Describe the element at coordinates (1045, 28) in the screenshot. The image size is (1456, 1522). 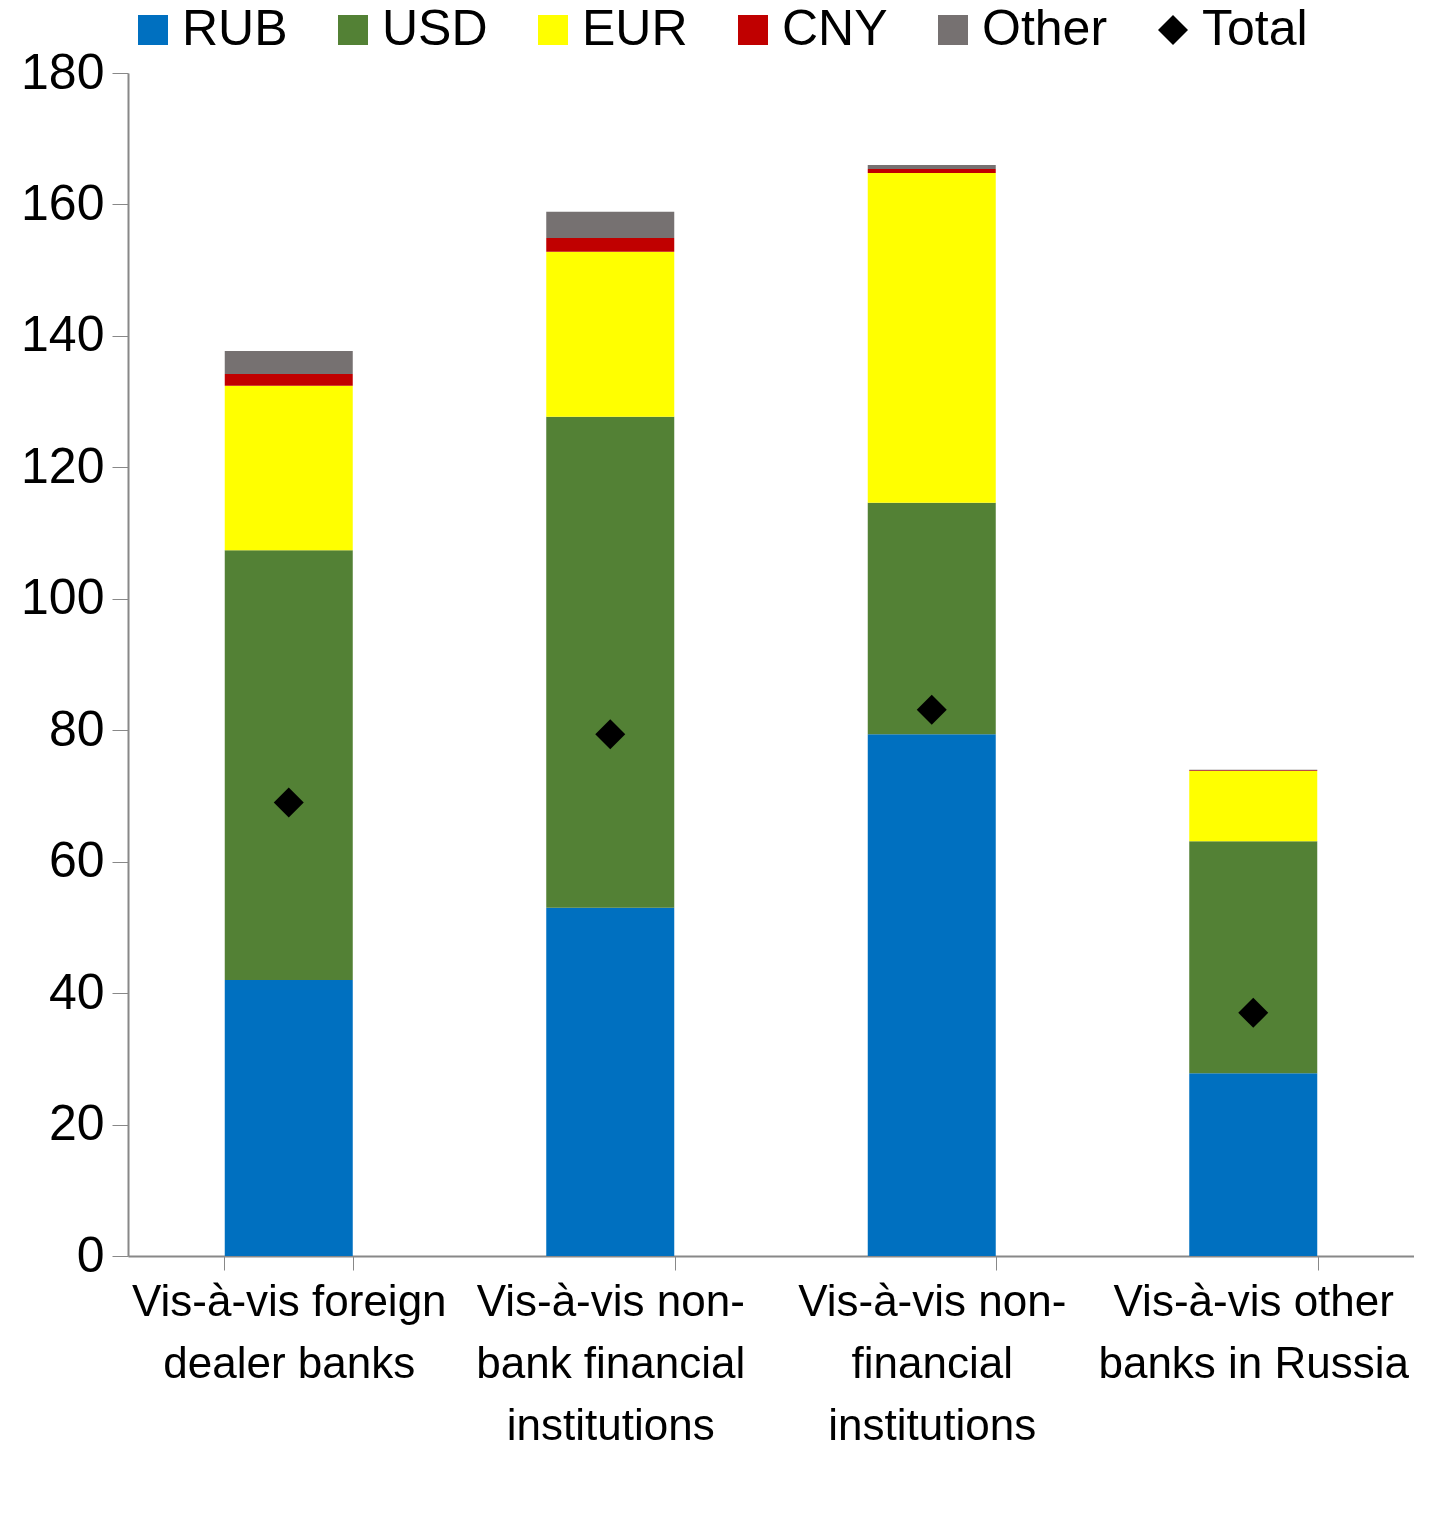
I see `legend-label: Other` at that location.